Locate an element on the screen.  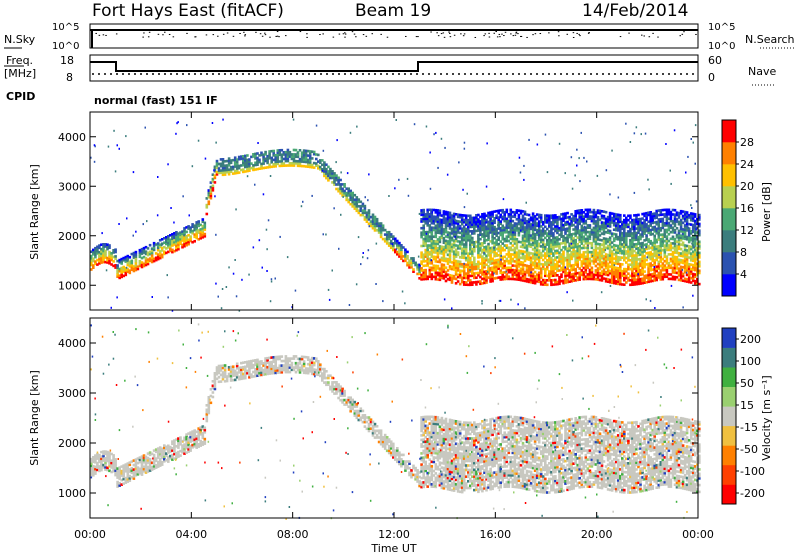
station-title: Fort Hays East (fitACF) is located at coordinates (188, 11).